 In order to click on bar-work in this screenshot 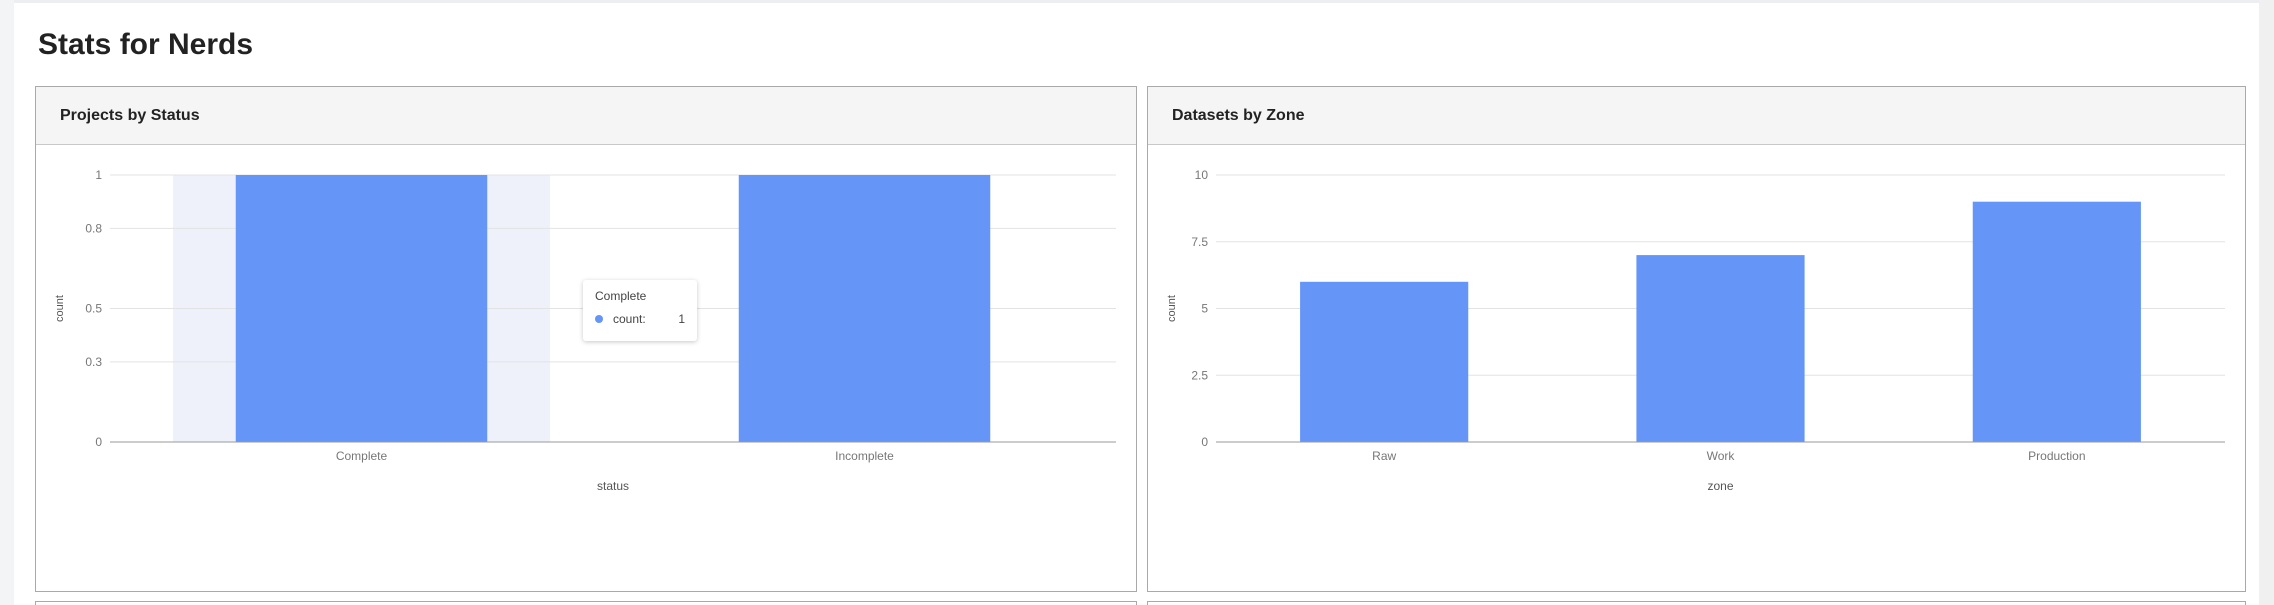, I will do `click(1720, 348)`.